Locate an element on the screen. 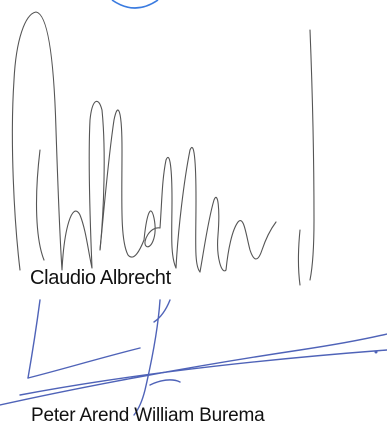 This screenshot has width=387, height=428. ink-dot is located at coordinates (376, 352).